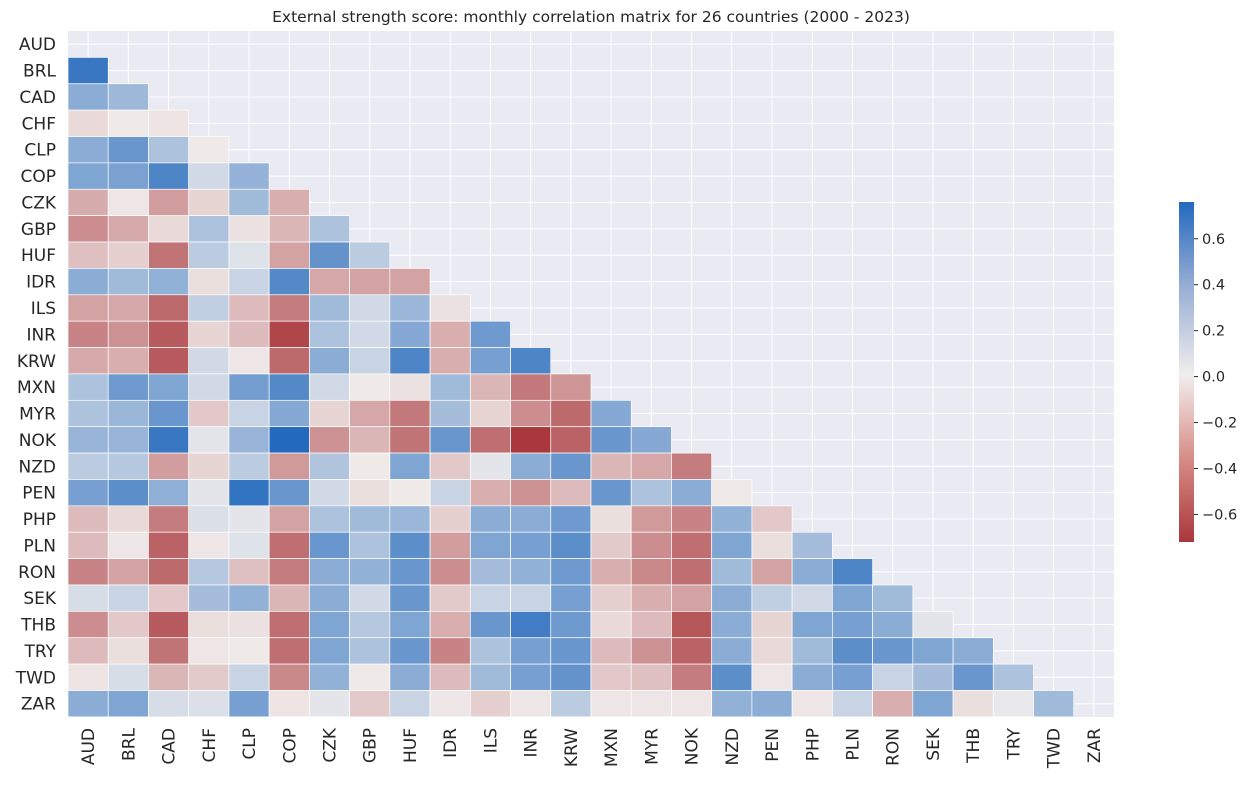  I want to click on heatmap-cell-myr-clp, so click(249, 413).